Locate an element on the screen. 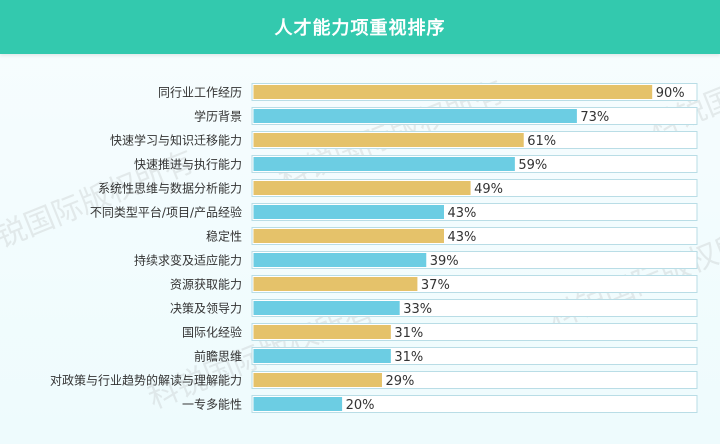  chart-header: 人才能力项重视排序 is located at coordinates (360, 27).